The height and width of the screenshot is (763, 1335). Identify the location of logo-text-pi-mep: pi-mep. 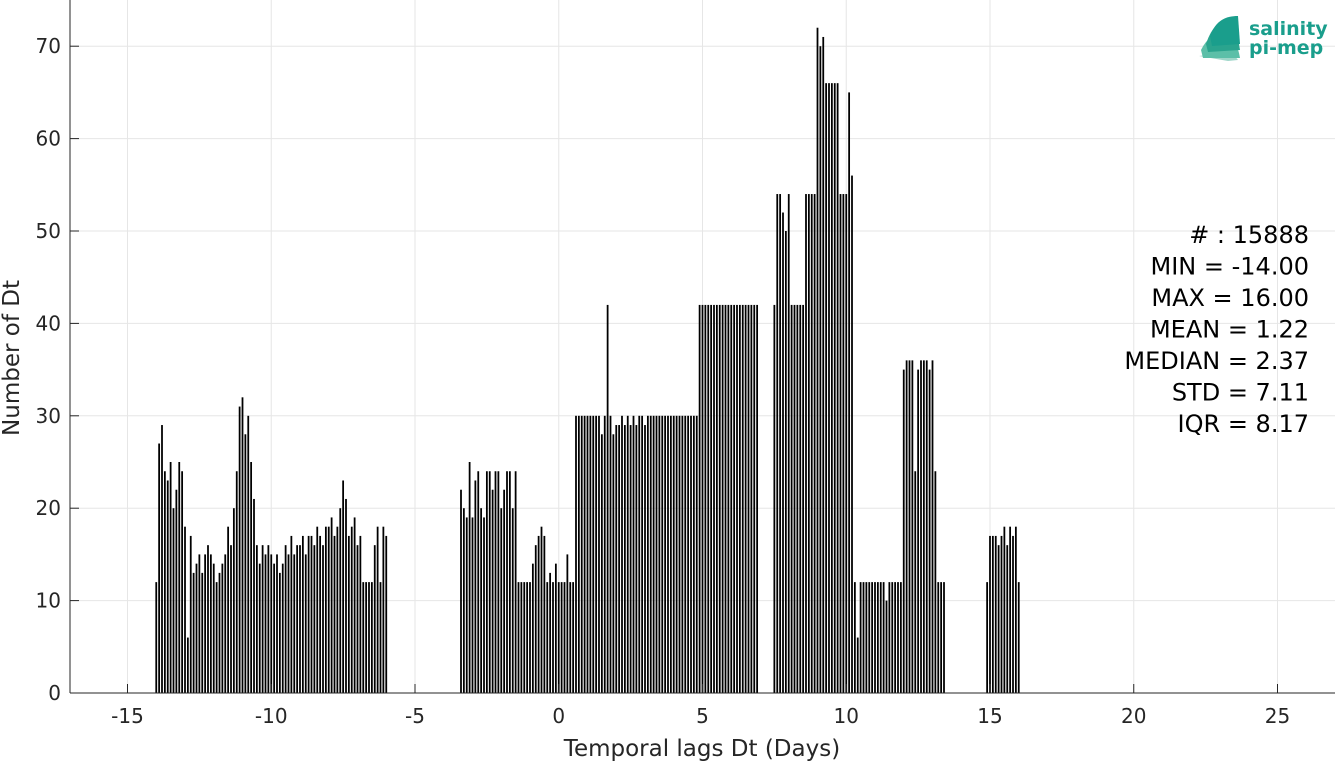
(1286, 48).